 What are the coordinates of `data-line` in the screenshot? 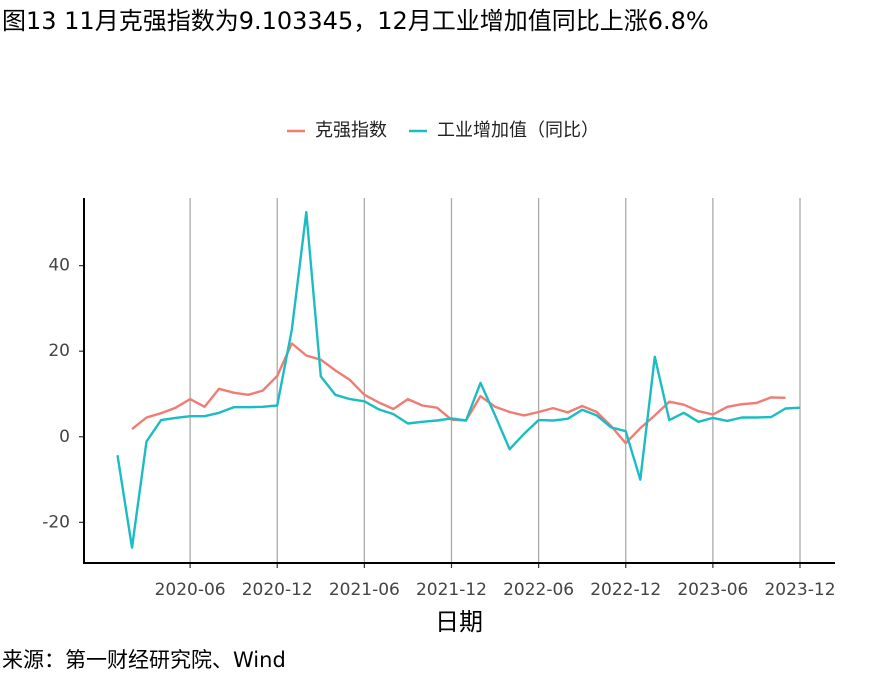 It's located at (458, 393).